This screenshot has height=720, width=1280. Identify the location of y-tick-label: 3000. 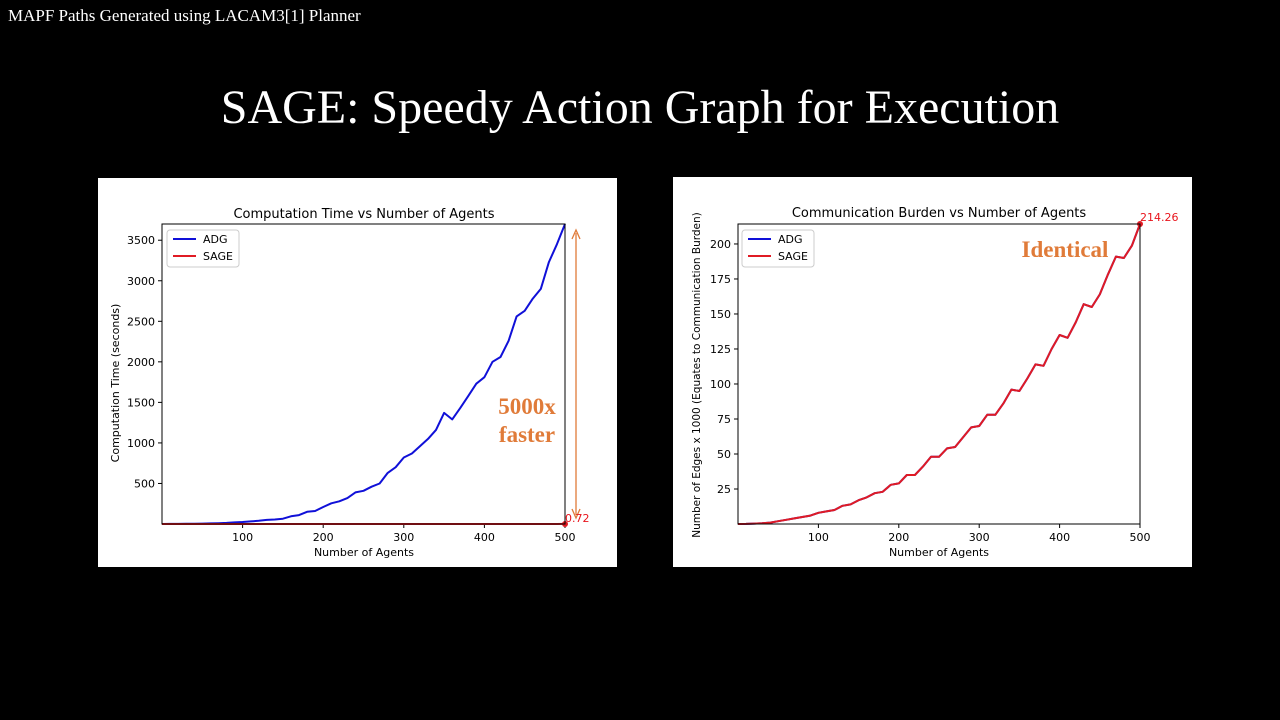
(141, 281).